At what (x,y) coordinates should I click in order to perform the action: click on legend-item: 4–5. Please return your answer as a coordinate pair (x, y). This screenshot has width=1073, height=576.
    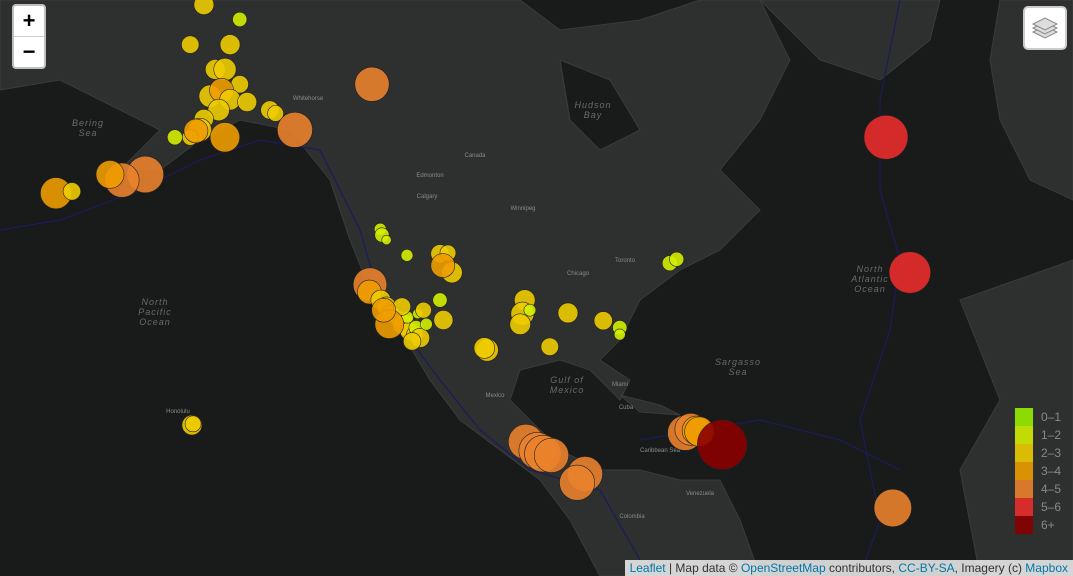
    Looking at the image, I should click on (1037, 489).